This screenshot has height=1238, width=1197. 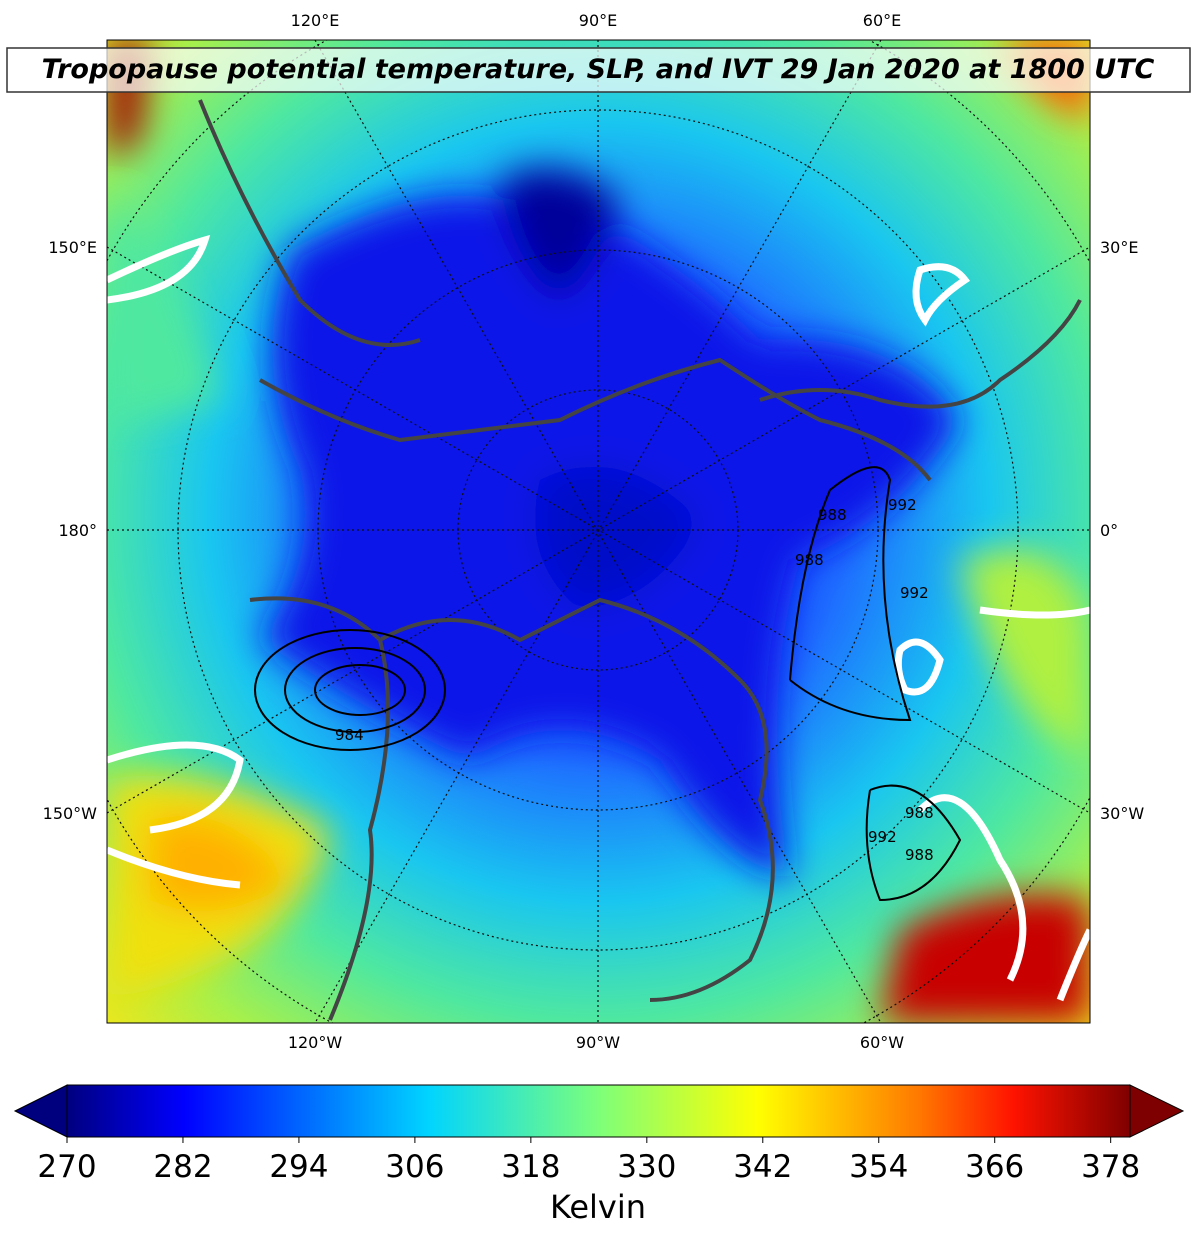 What do you see at coordinates (530, 1167) in the screenshot?
I see `colorbar-tick-label: 318` at bounding box center [530, 1167].